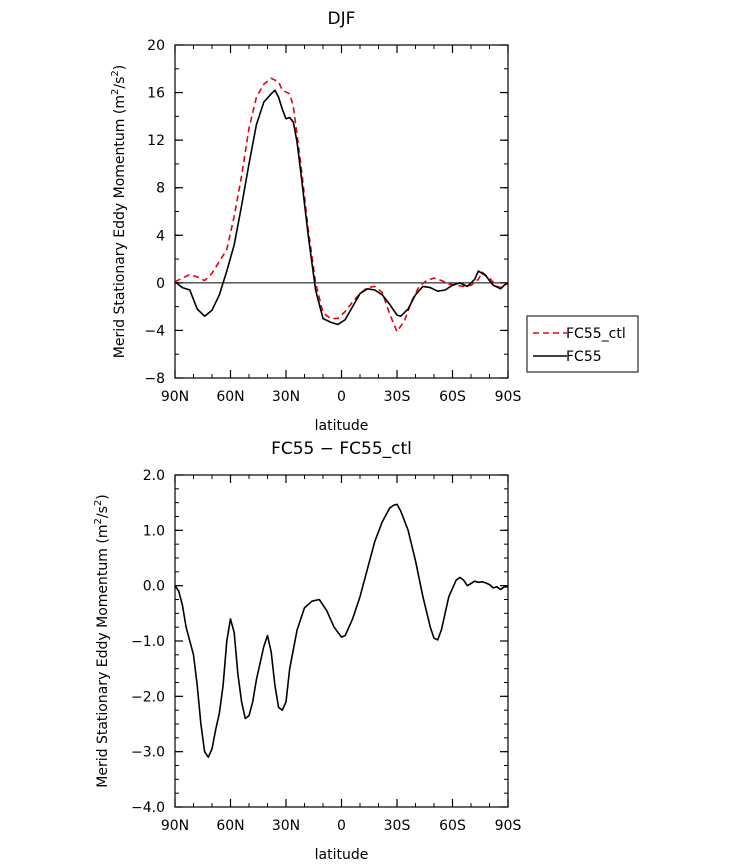 The height and width of the screenshot is (866, 733). I want to click on top-x-tick-label: 0, so click(341, 397).